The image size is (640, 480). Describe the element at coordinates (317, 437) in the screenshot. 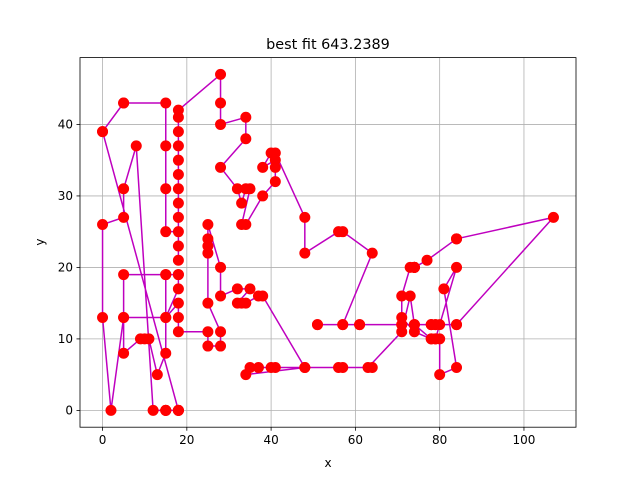

I see `x-axis-ticks: 0 20 40 60 80 100` at that location.